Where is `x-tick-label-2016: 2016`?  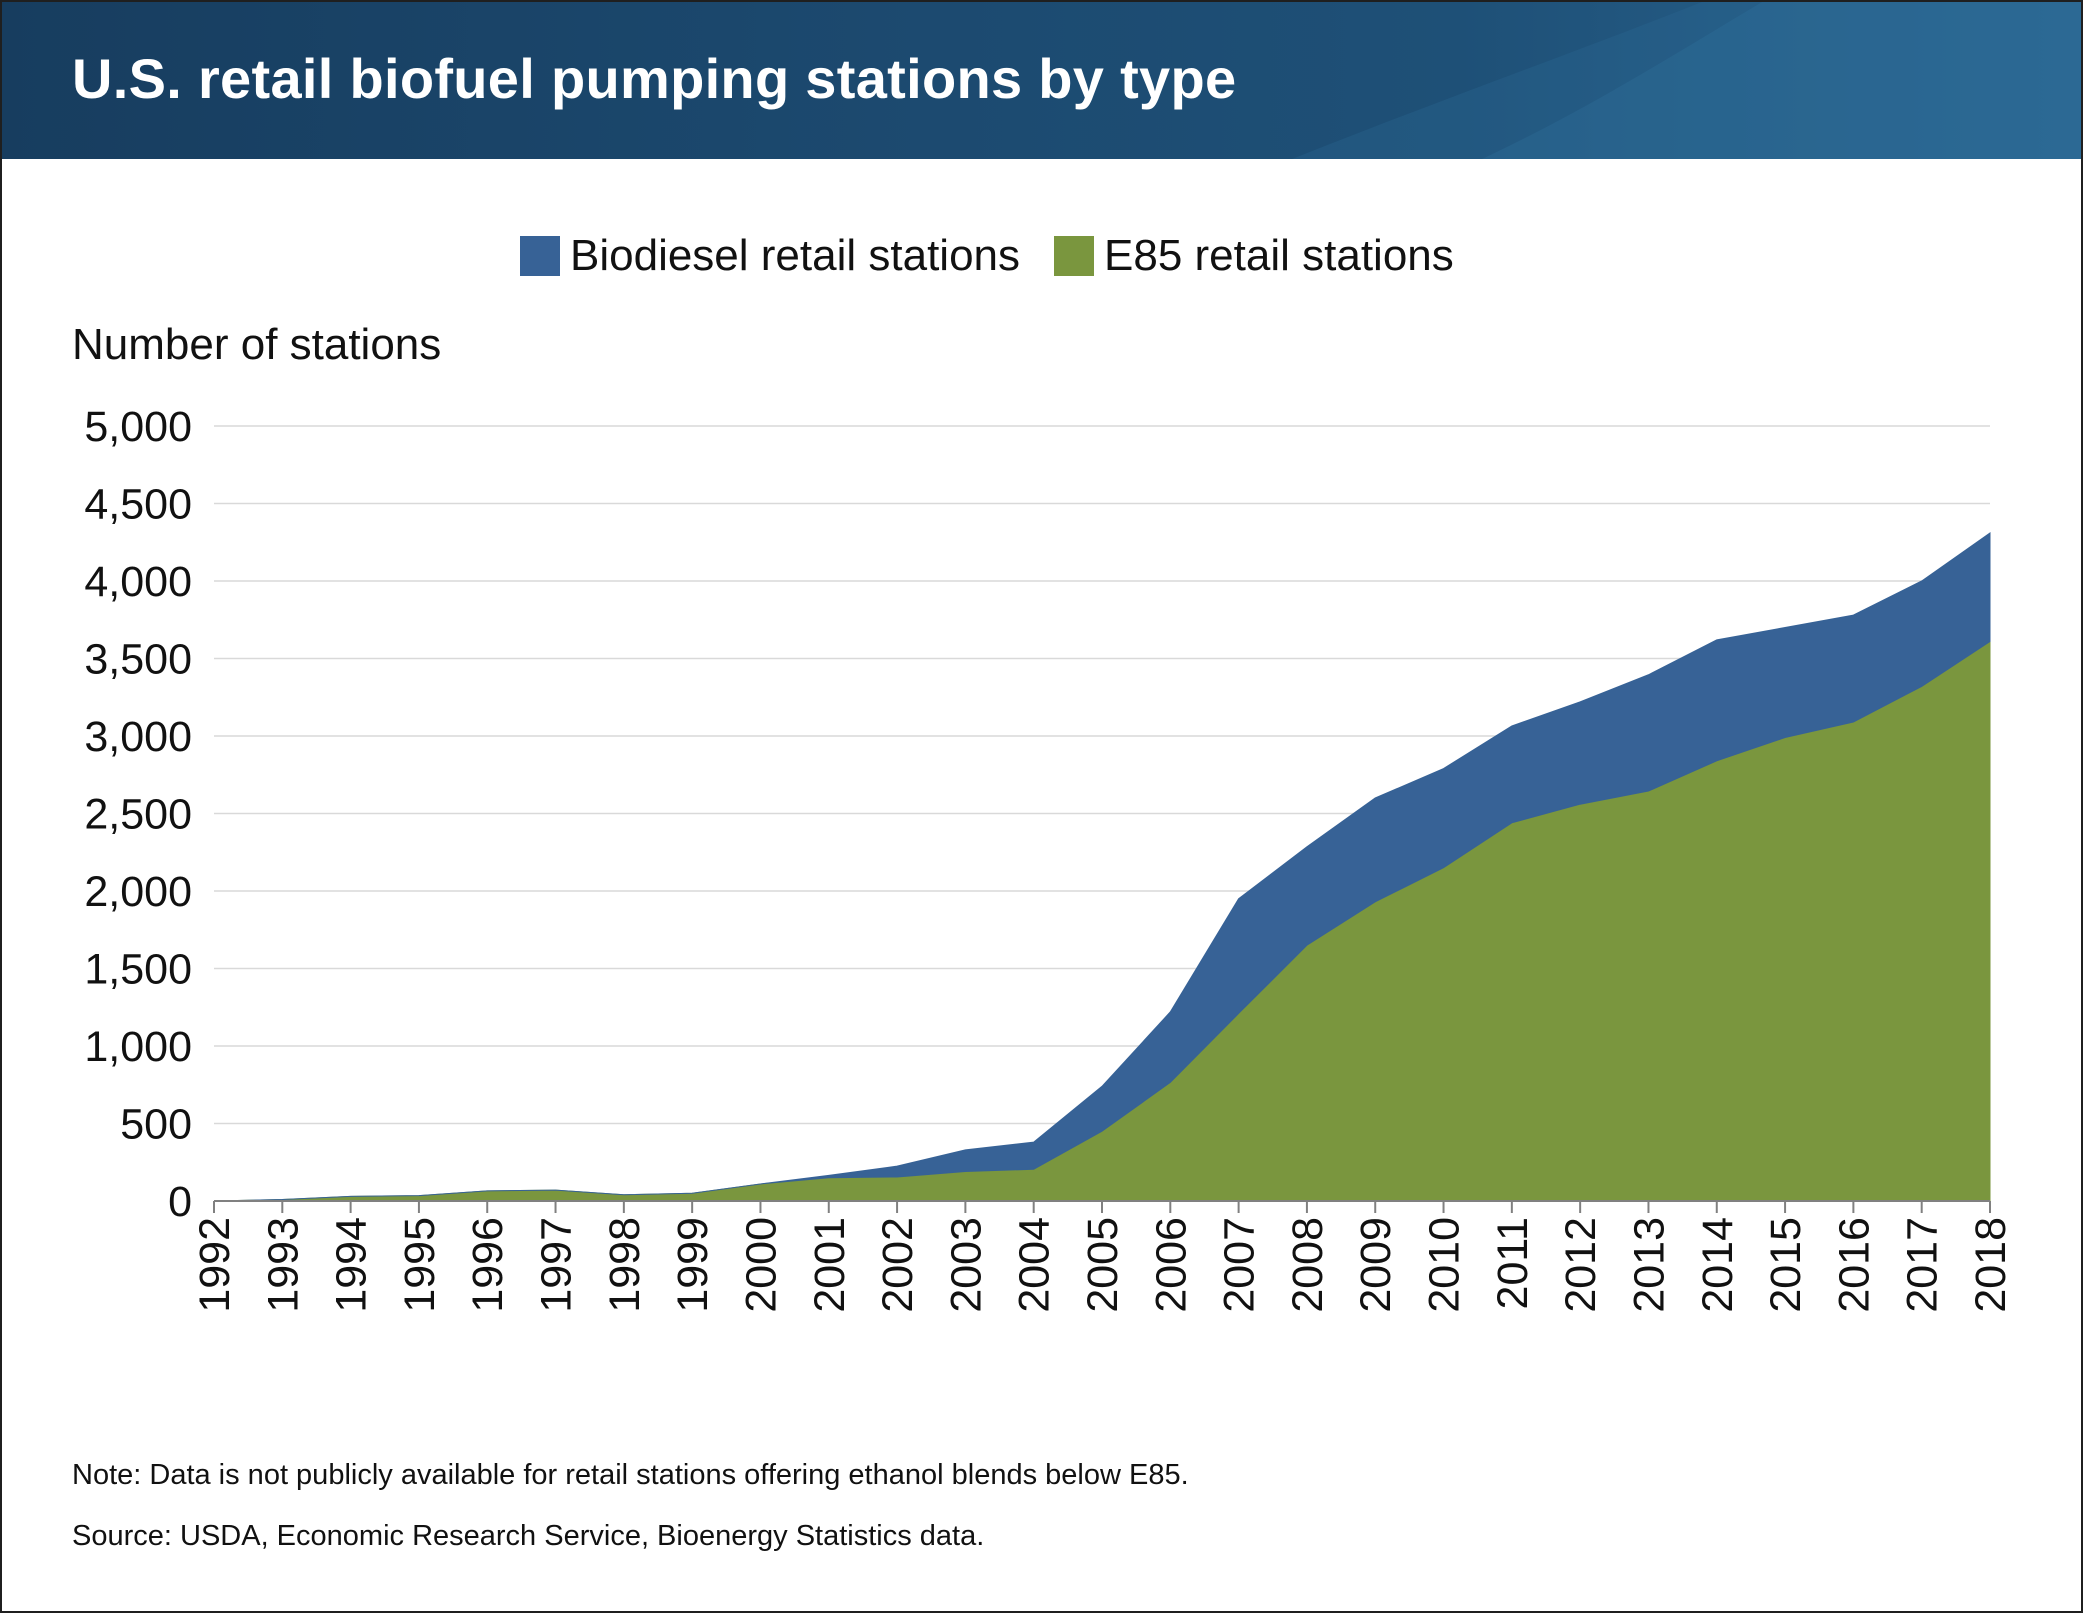
x-tick-label-2016: 2016 is located at coordinates (1854, 1265).